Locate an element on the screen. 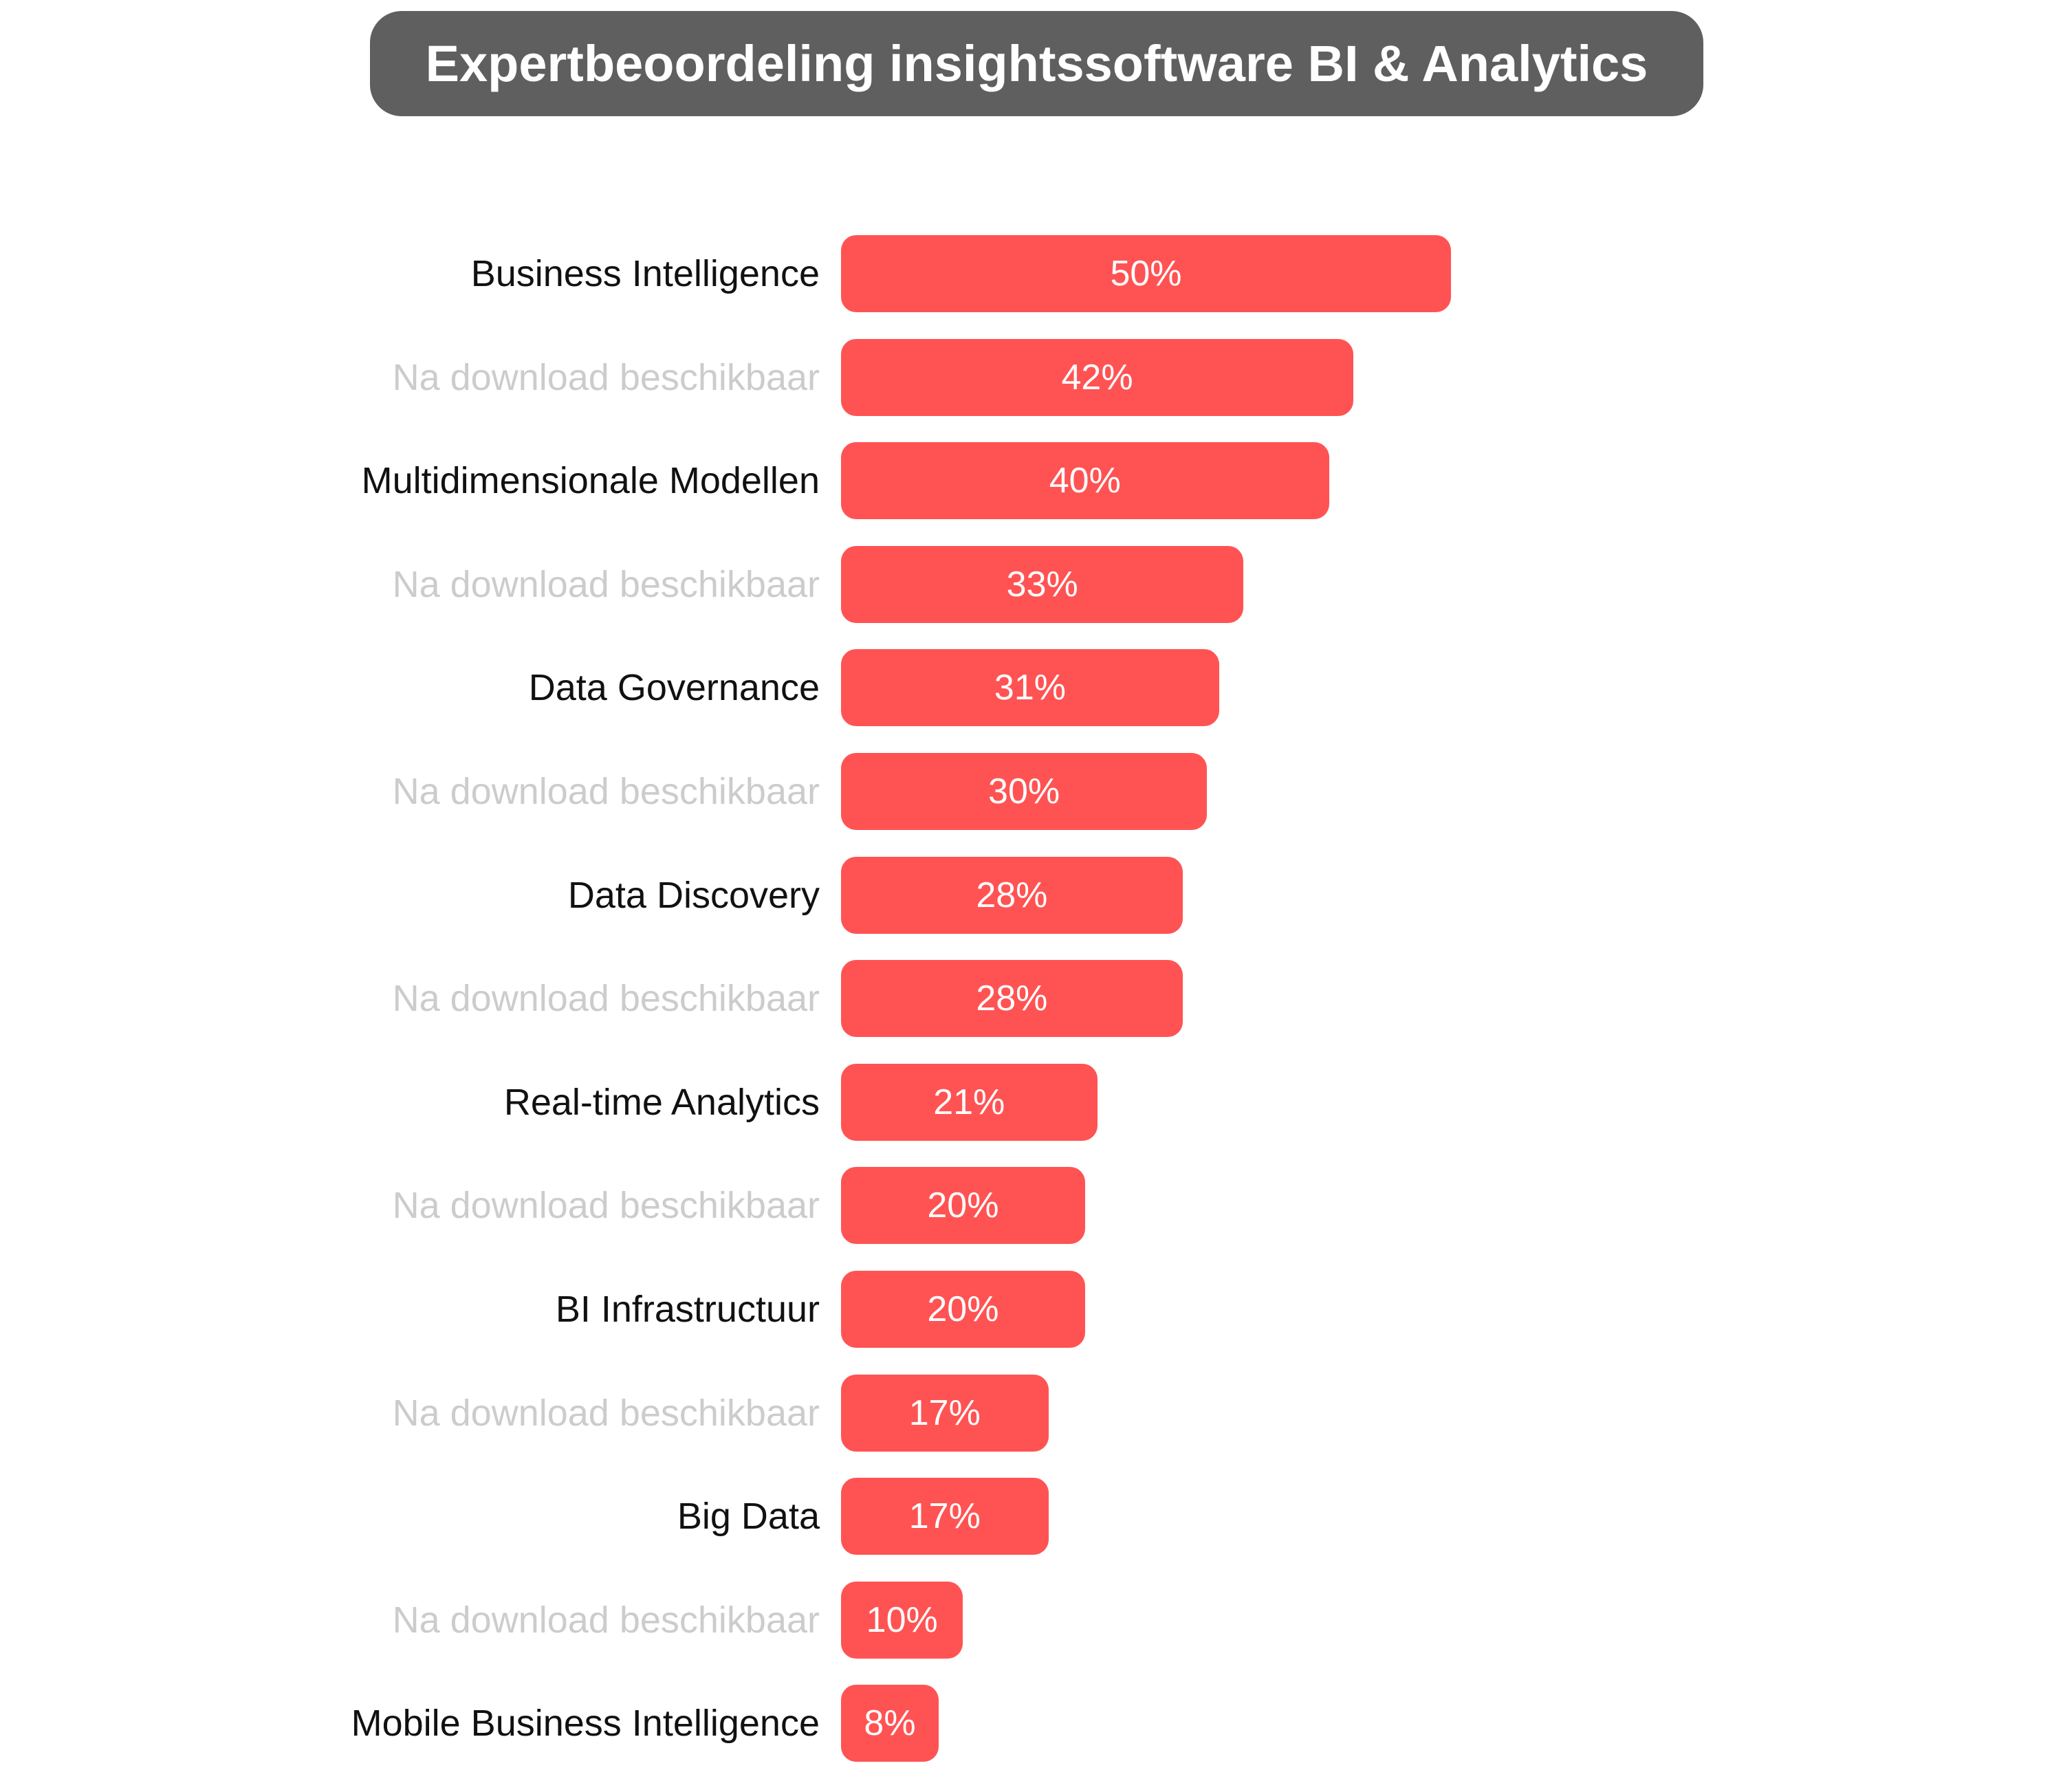 The height and width of the screenshot is (1792, 2063). bar: 50% is located at coordinates (1146, 273).